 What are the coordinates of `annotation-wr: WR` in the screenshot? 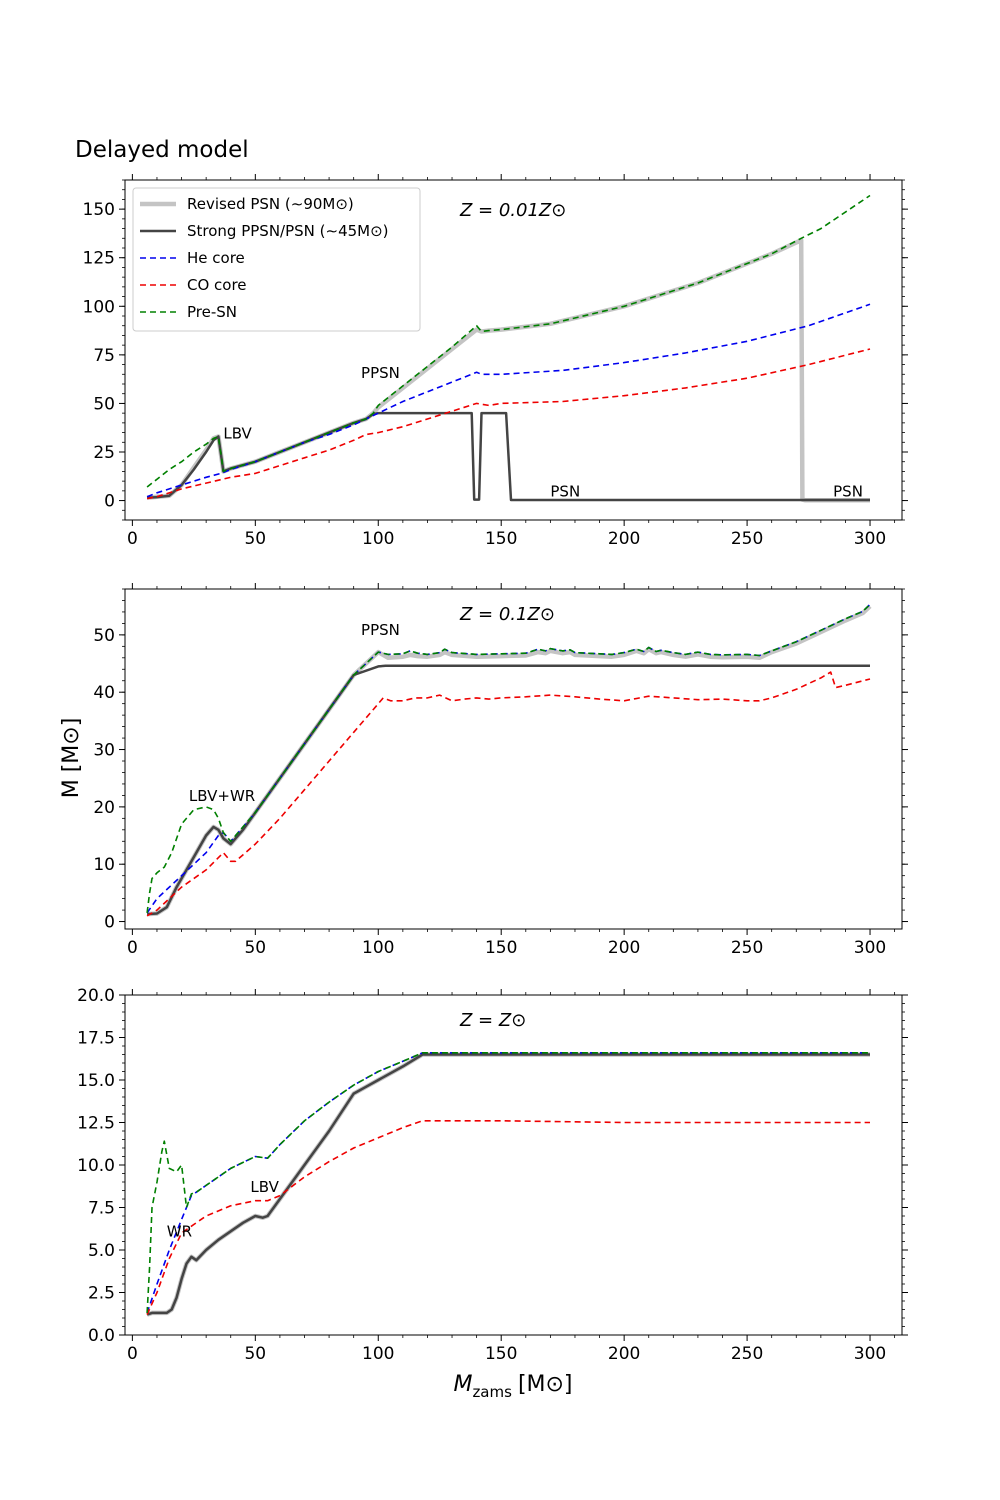 It's located at (179, 1231).